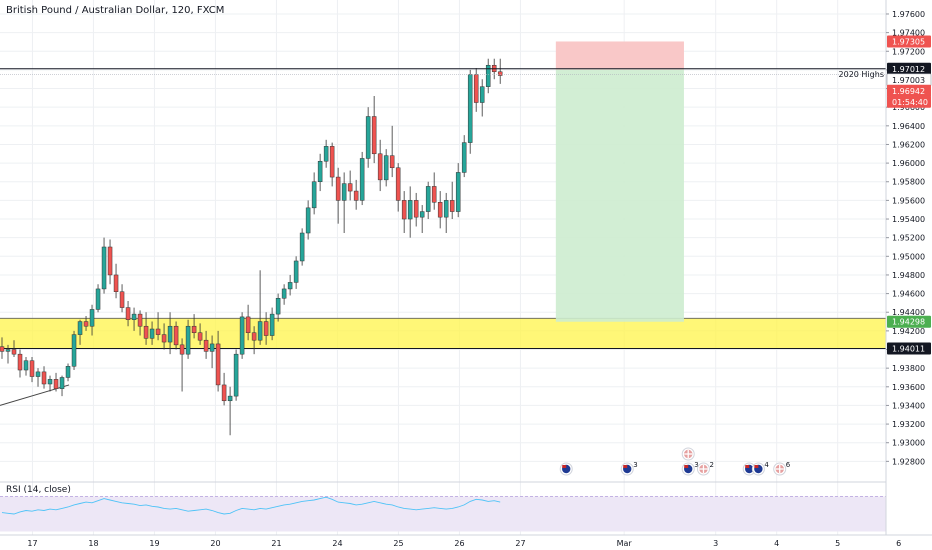 The height and width of the screenshot is (550, 932). I want to click on gb-flag-icon: 2, so click(705, 468).